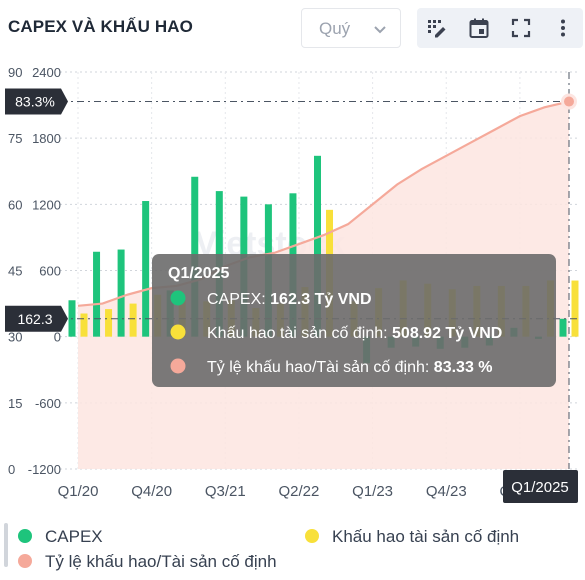  I want to click on left-axis-tick-label: 90, so click(15, 72).